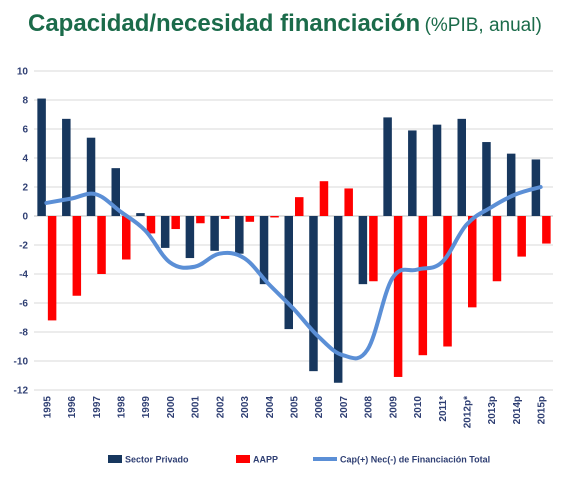 The width and height of the screenshot is (563, 483). Describe the element at coordinates (25, 101) in the screenshot. I see `y-tick-label: 8` at that location.